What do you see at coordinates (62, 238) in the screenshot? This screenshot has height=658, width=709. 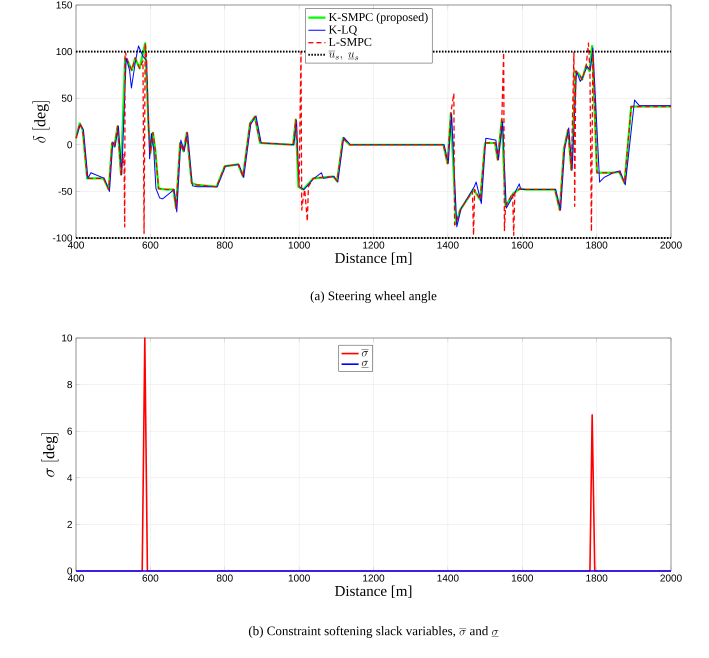 I see `y-tick-label: -100` at bounding box center [62, 238].